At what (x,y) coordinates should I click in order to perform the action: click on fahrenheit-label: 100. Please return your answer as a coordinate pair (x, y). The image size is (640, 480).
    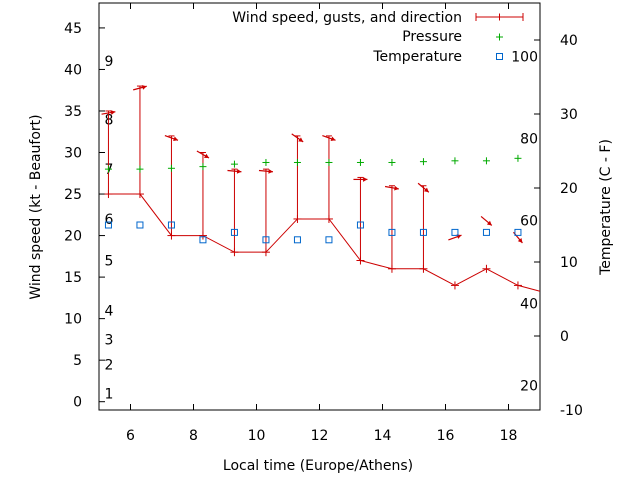
    Looking at the image, I should click on (524, 57).